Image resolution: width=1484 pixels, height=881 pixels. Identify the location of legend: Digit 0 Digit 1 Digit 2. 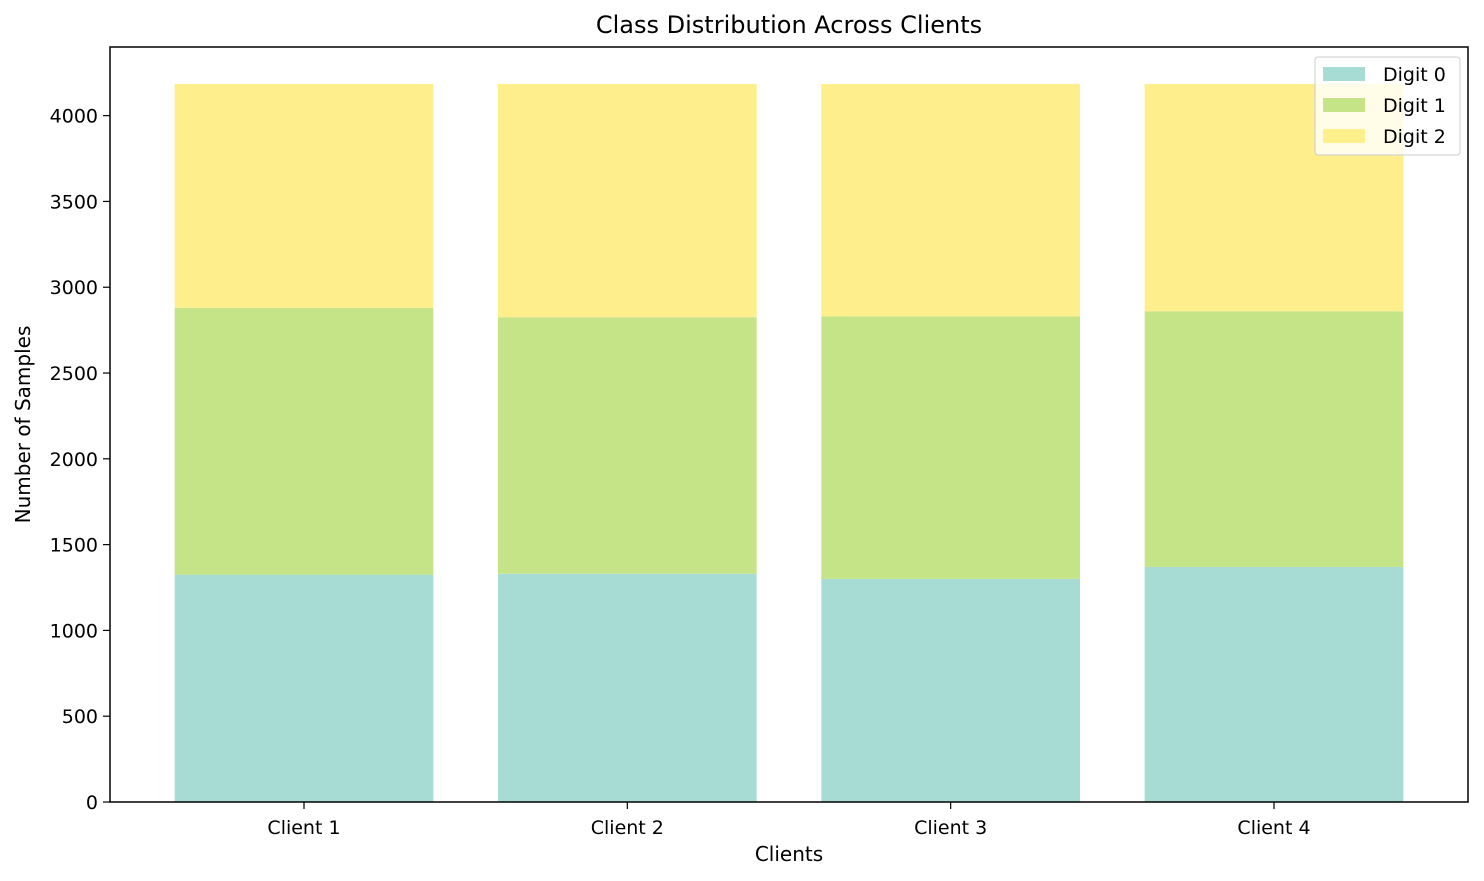
(1387, 106).